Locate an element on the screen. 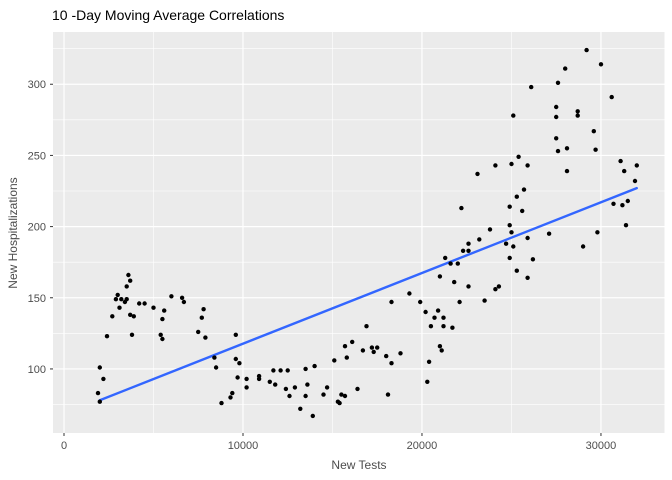 The height and width of the screenshot is (480, 672). y-axis-title: New Hospitalizations is located at coordinates (13, 233).